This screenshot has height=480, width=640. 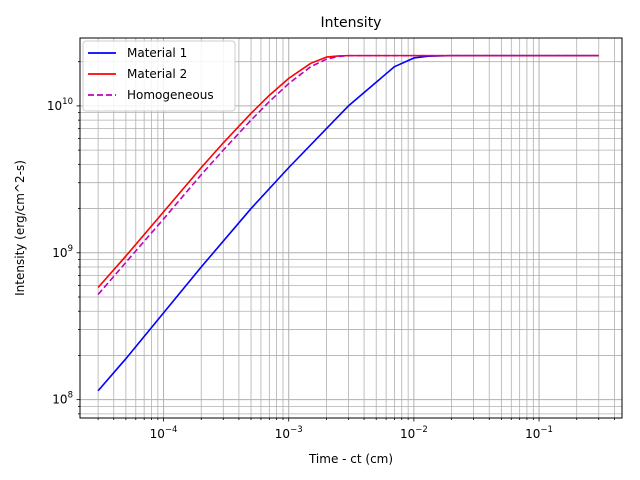 What do you see at coordinates (350, 459) in the screenshot?
I see `x-axis-label: Time - ct (cm)` at bounding box center [350, 459].